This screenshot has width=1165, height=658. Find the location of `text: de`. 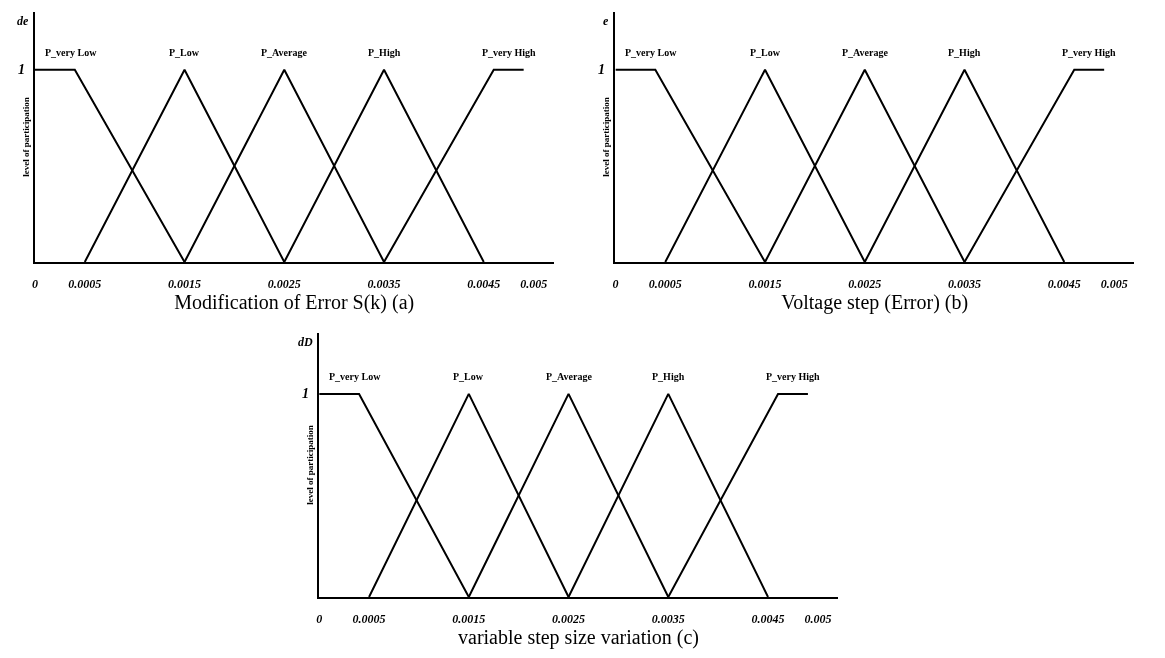

text: de is located at coordinates (23, 21).